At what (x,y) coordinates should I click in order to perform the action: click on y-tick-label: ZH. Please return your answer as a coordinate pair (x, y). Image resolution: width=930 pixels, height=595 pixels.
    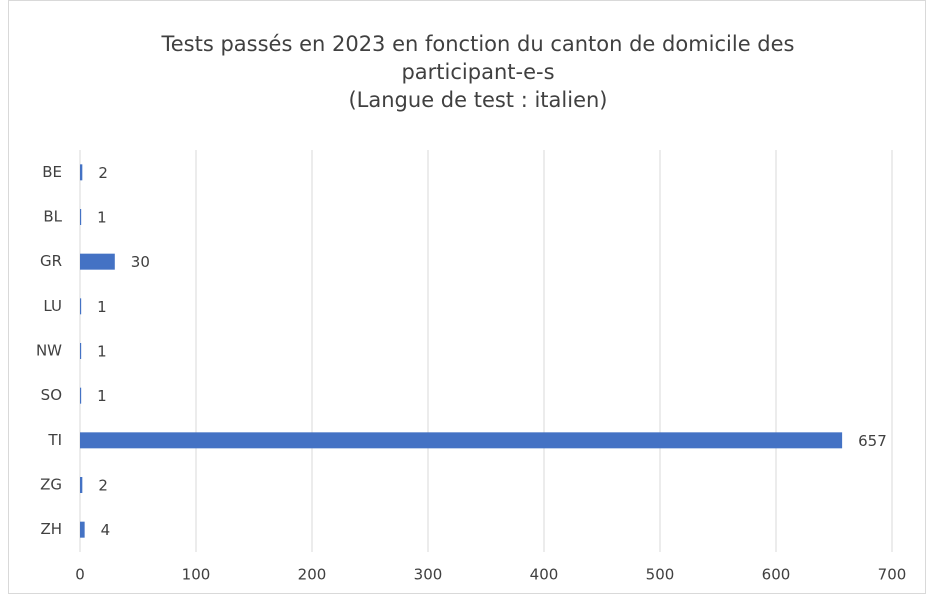
    Looking at the image, I should click on (51, 529).